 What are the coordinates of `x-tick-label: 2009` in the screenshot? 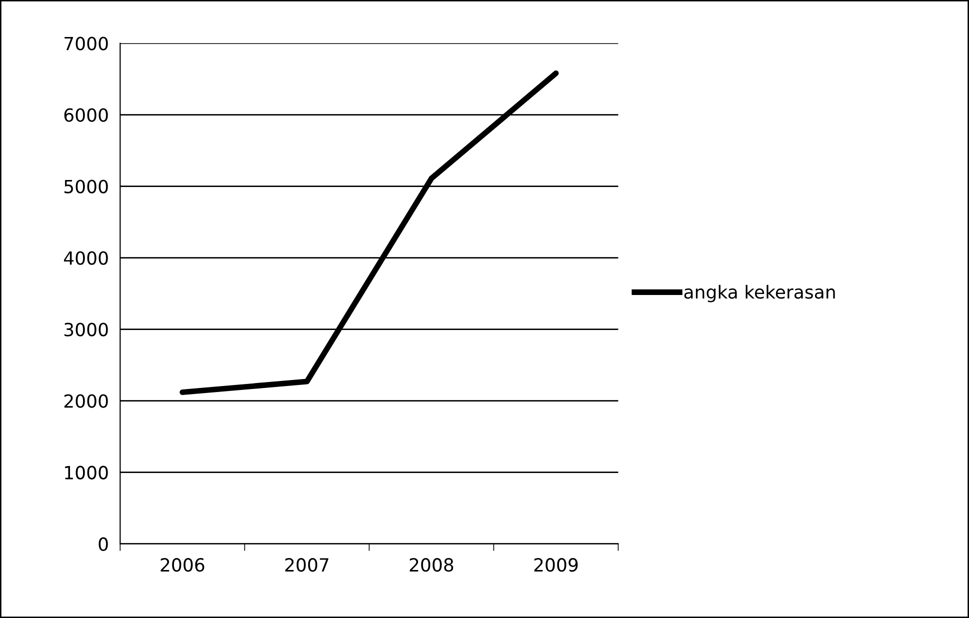 It's located at (556, 565).